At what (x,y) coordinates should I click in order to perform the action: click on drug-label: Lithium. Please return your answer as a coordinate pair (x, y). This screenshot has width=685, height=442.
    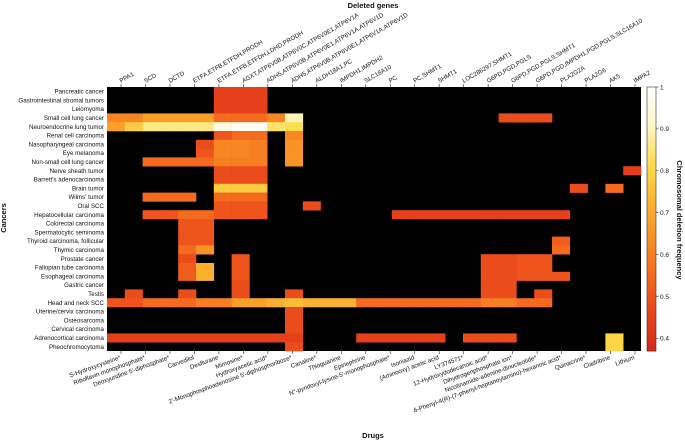
    Looking at the image, I should click on (625, 360).